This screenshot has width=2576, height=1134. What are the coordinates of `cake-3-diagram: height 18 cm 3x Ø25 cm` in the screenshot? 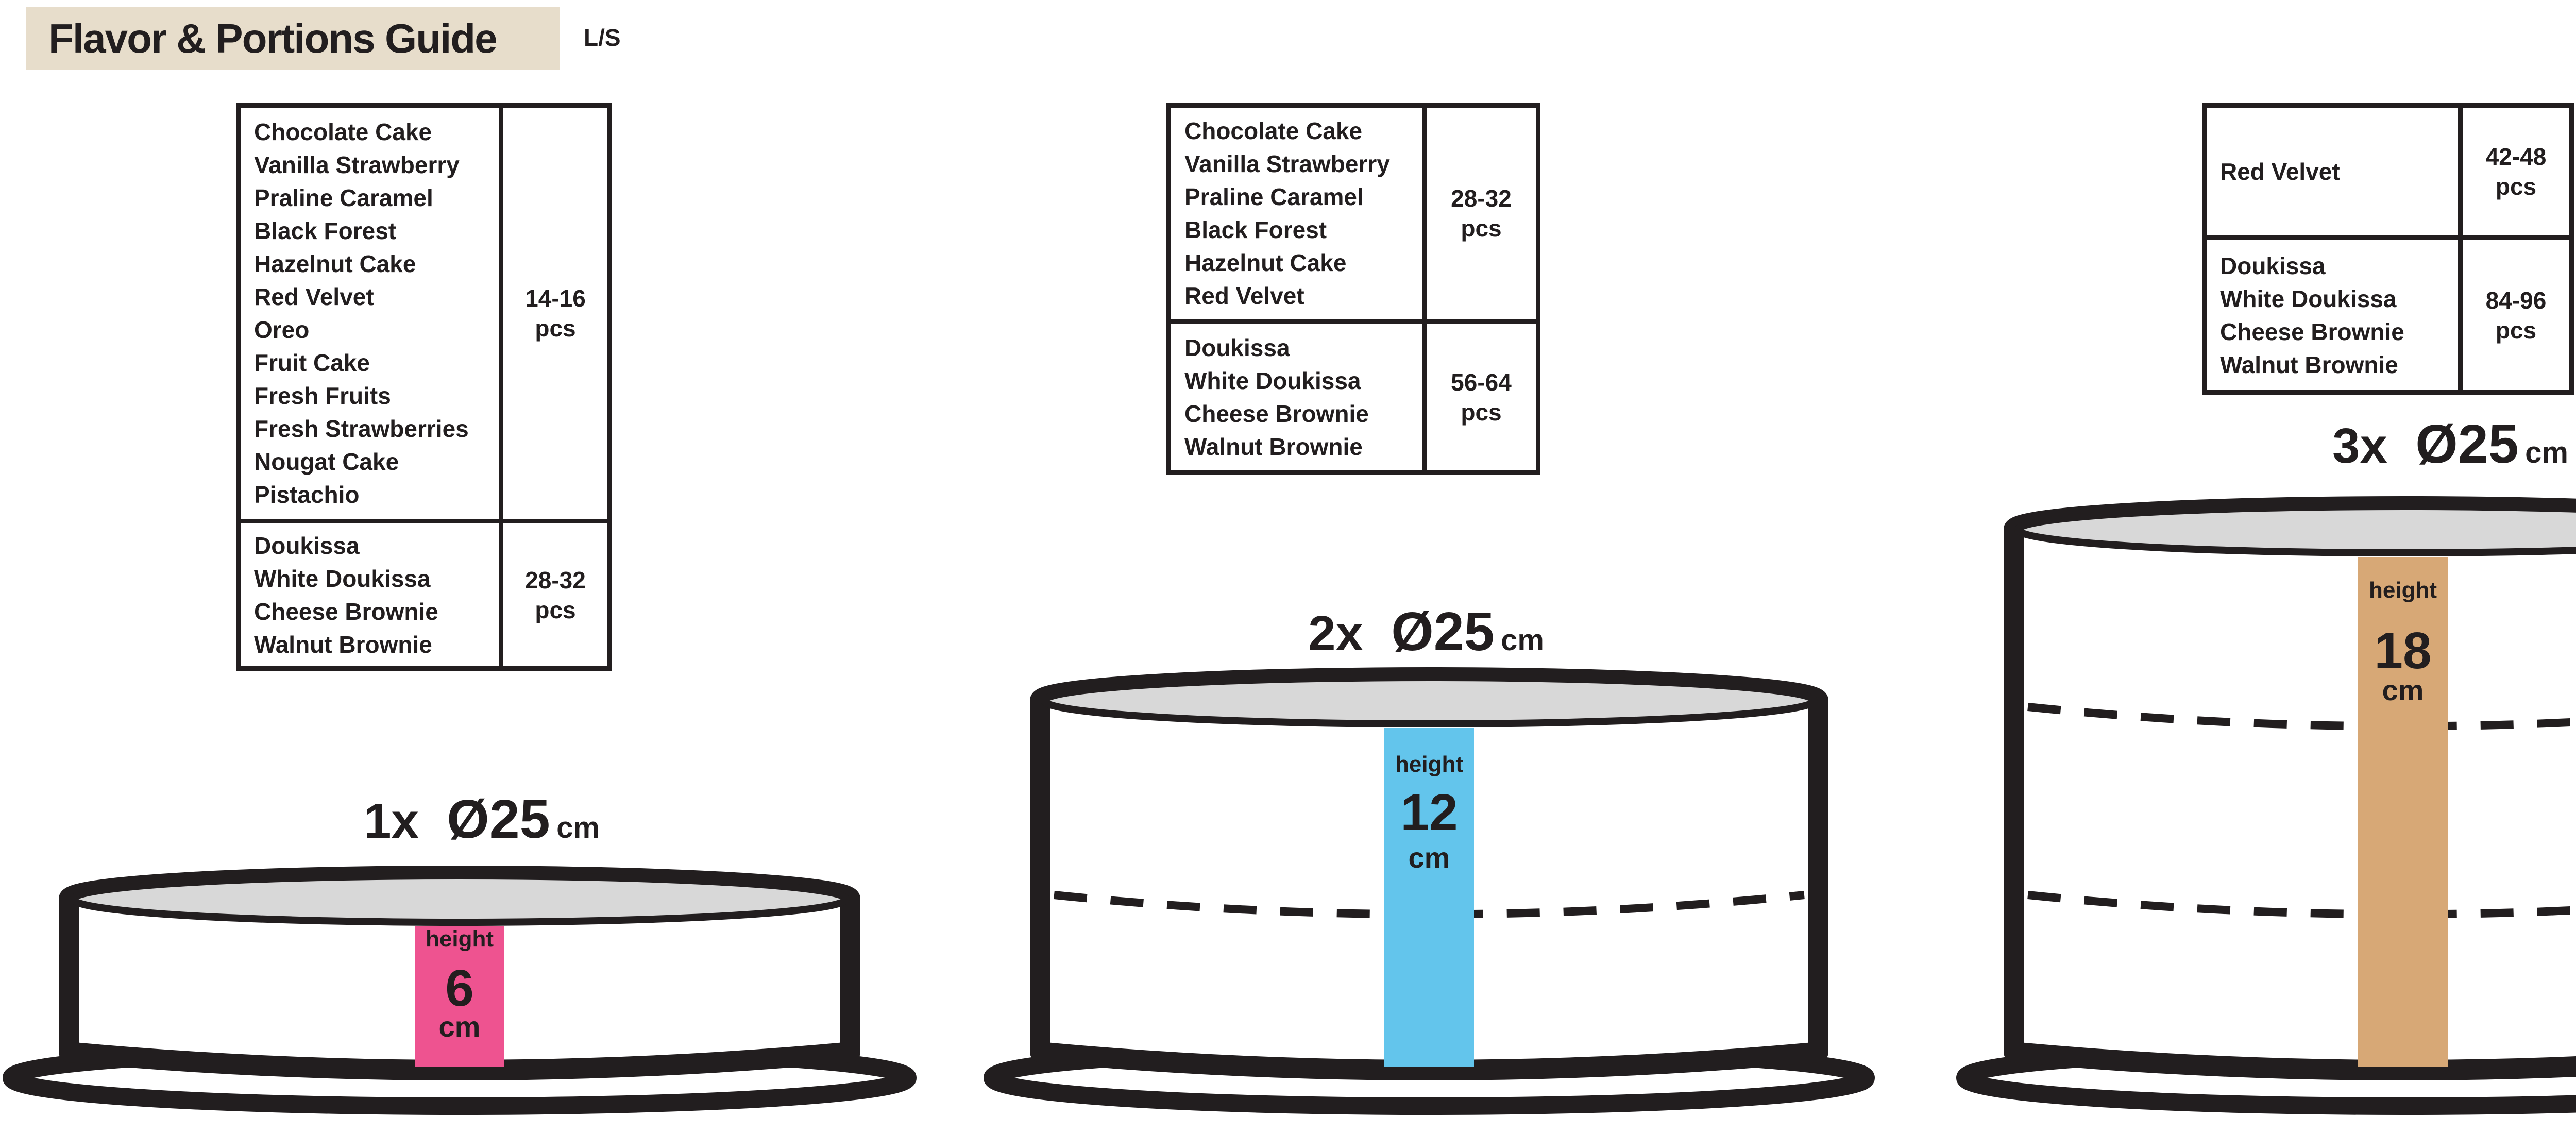 It's located at (2266, 764).